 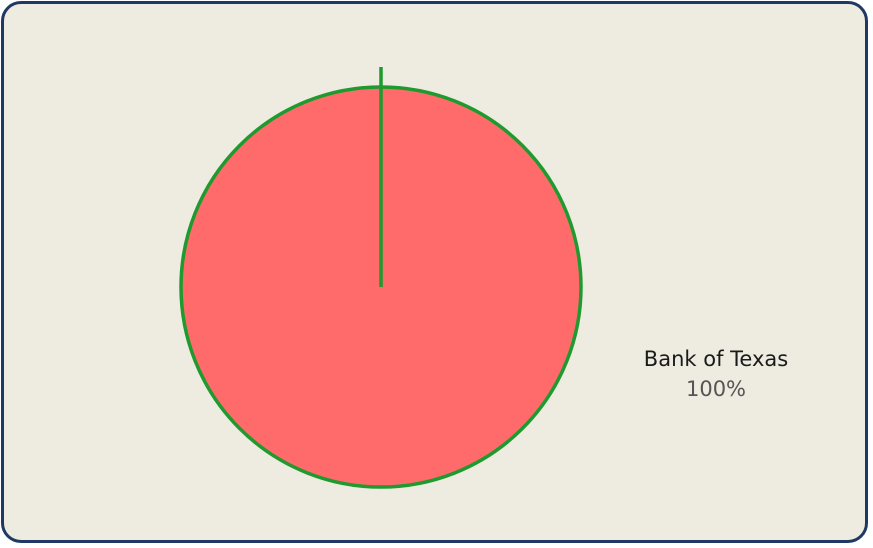 I want to click on slice-label-name: Bank of Texas, so click(x=716, y=359).